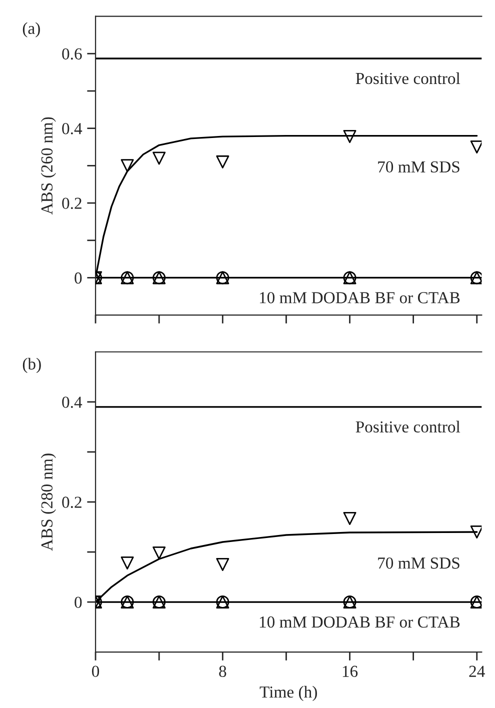 Image resolution: width=495 pixels, height=708 pixels. Describe the element at coordinates (48, 166) in the screenshot. I see `y-axis-title: ABS (260 nm)` at that location.